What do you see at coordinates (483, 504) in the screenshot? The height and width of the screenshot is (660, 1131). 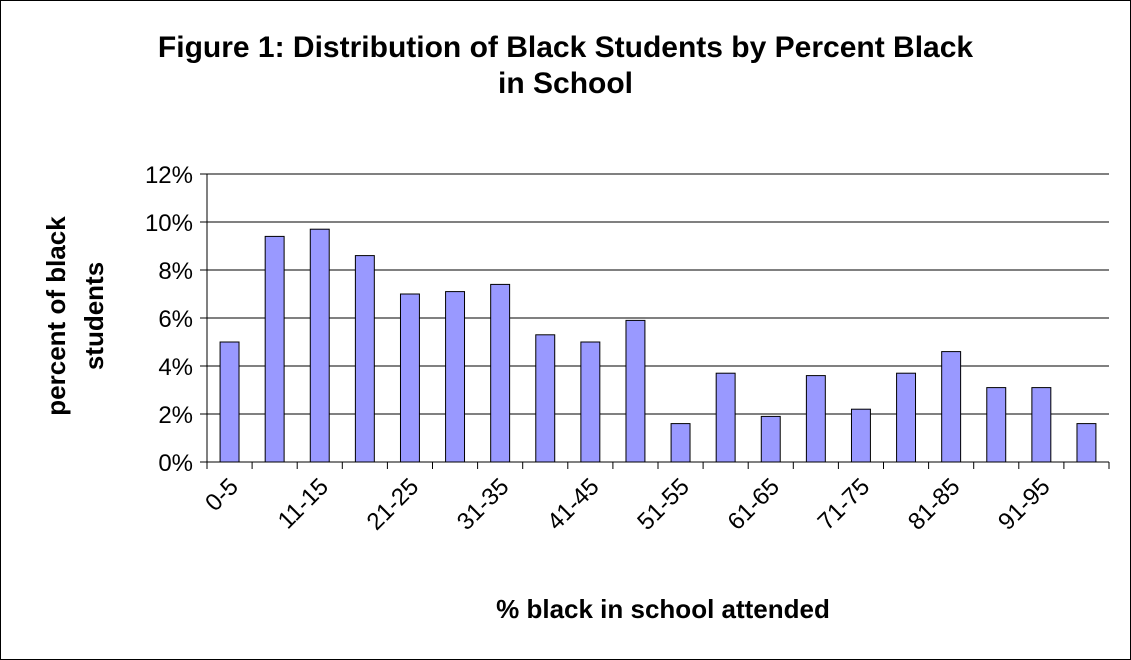 I see `x-tick-label: 31-35` at bounding box center [483, 504].